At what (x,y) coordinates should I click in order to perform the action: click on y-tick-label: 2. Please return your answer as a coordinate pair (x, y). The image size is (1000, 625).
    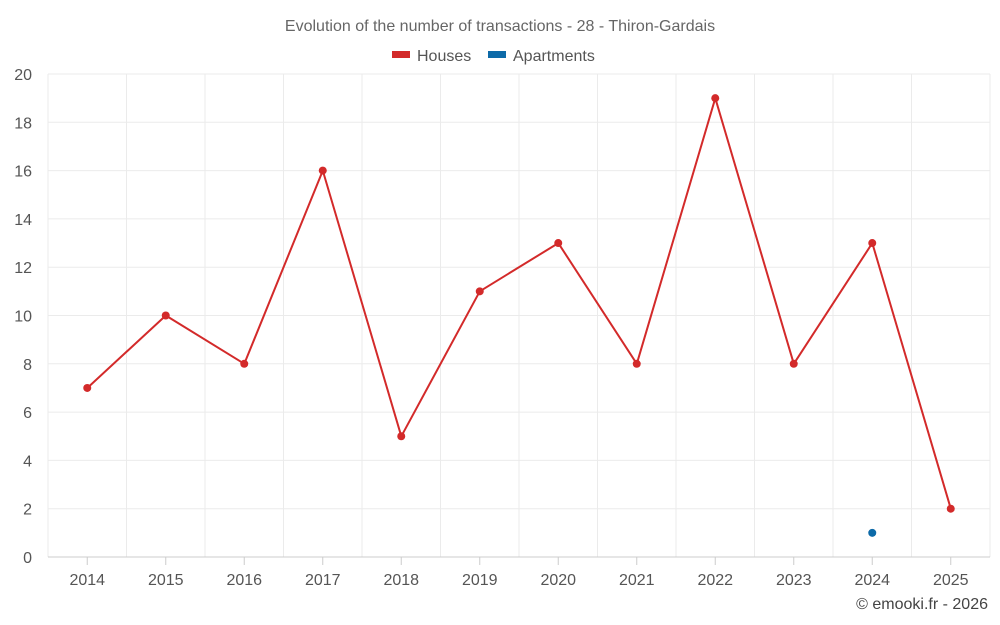
    Looking at the image, I should click on (27, 510).